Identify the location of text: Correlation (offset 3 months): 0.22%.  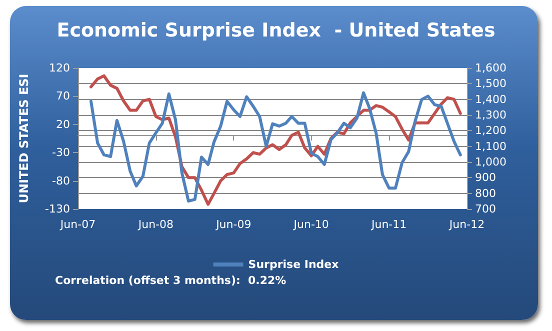
(170, 280).